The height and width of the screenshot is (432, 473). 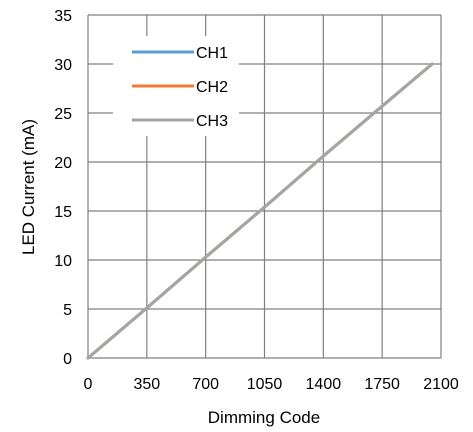 What do you see at coordinates (146, 384) in the screenshot?
I see `x-tick-label: 350` at bounding box center [146, 384].